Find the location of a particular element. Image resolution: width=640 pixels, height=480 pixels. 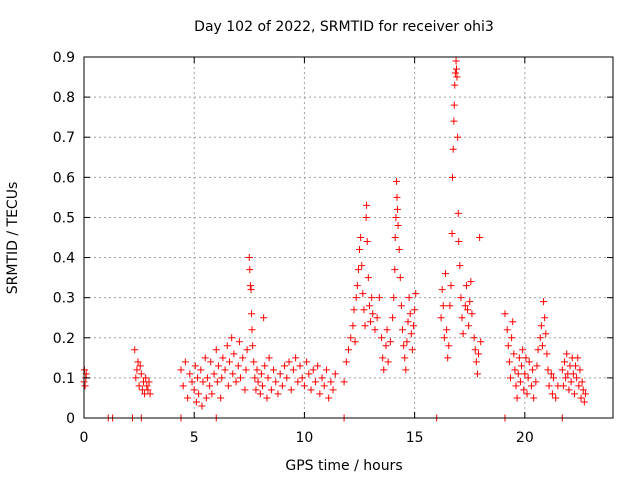

y-tick-label: 0.9 is located at coordinates (64, 58).